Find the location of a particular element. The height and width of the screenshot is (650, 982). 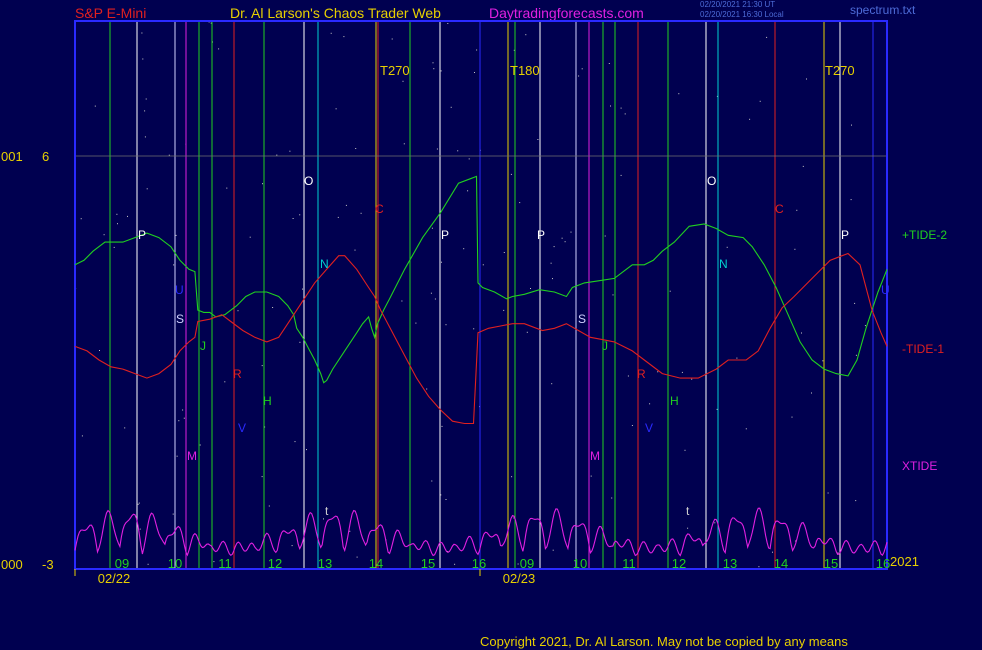

planet-marker: N is located at coordinates (324, 264).